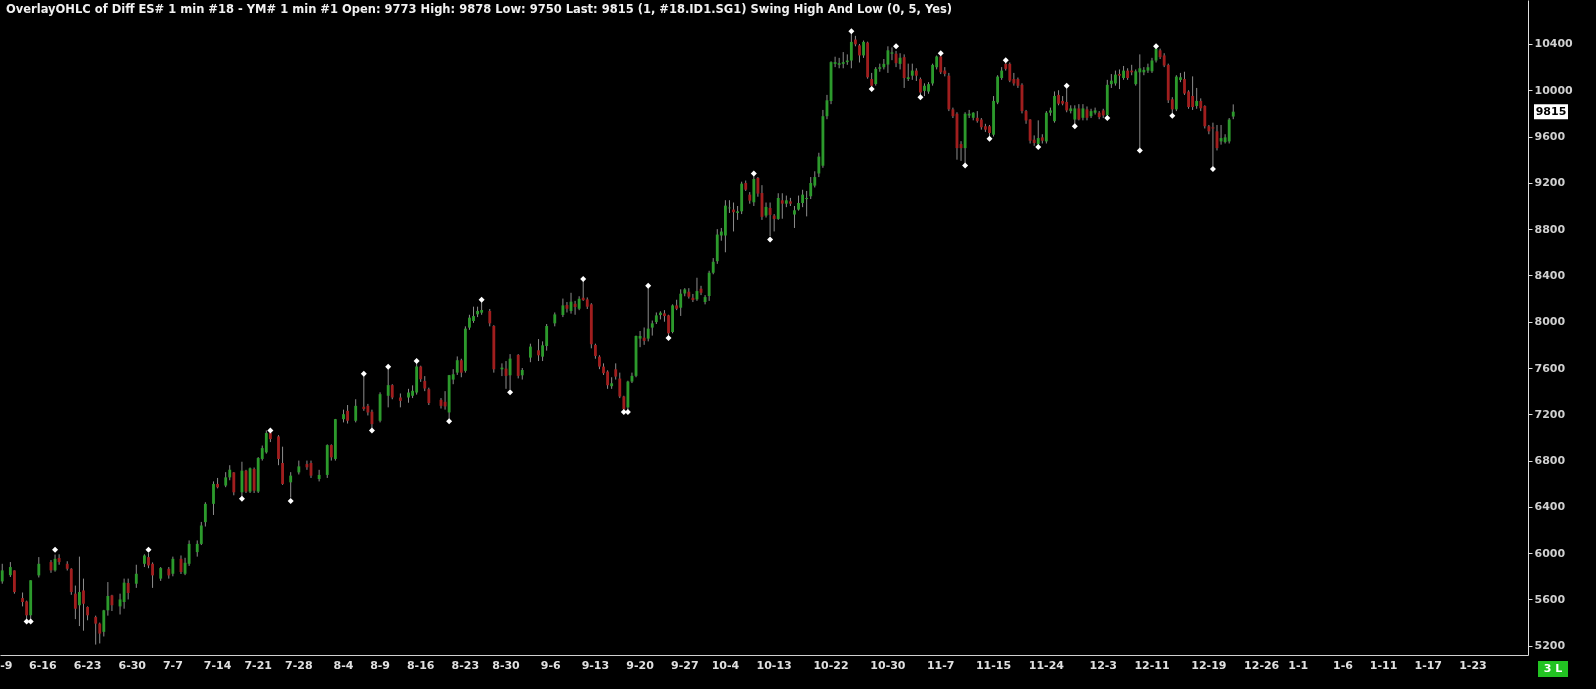 This screenshot has width=1596, height=689. I want to click on y-tick-label: 5200, so click(1550, 646).